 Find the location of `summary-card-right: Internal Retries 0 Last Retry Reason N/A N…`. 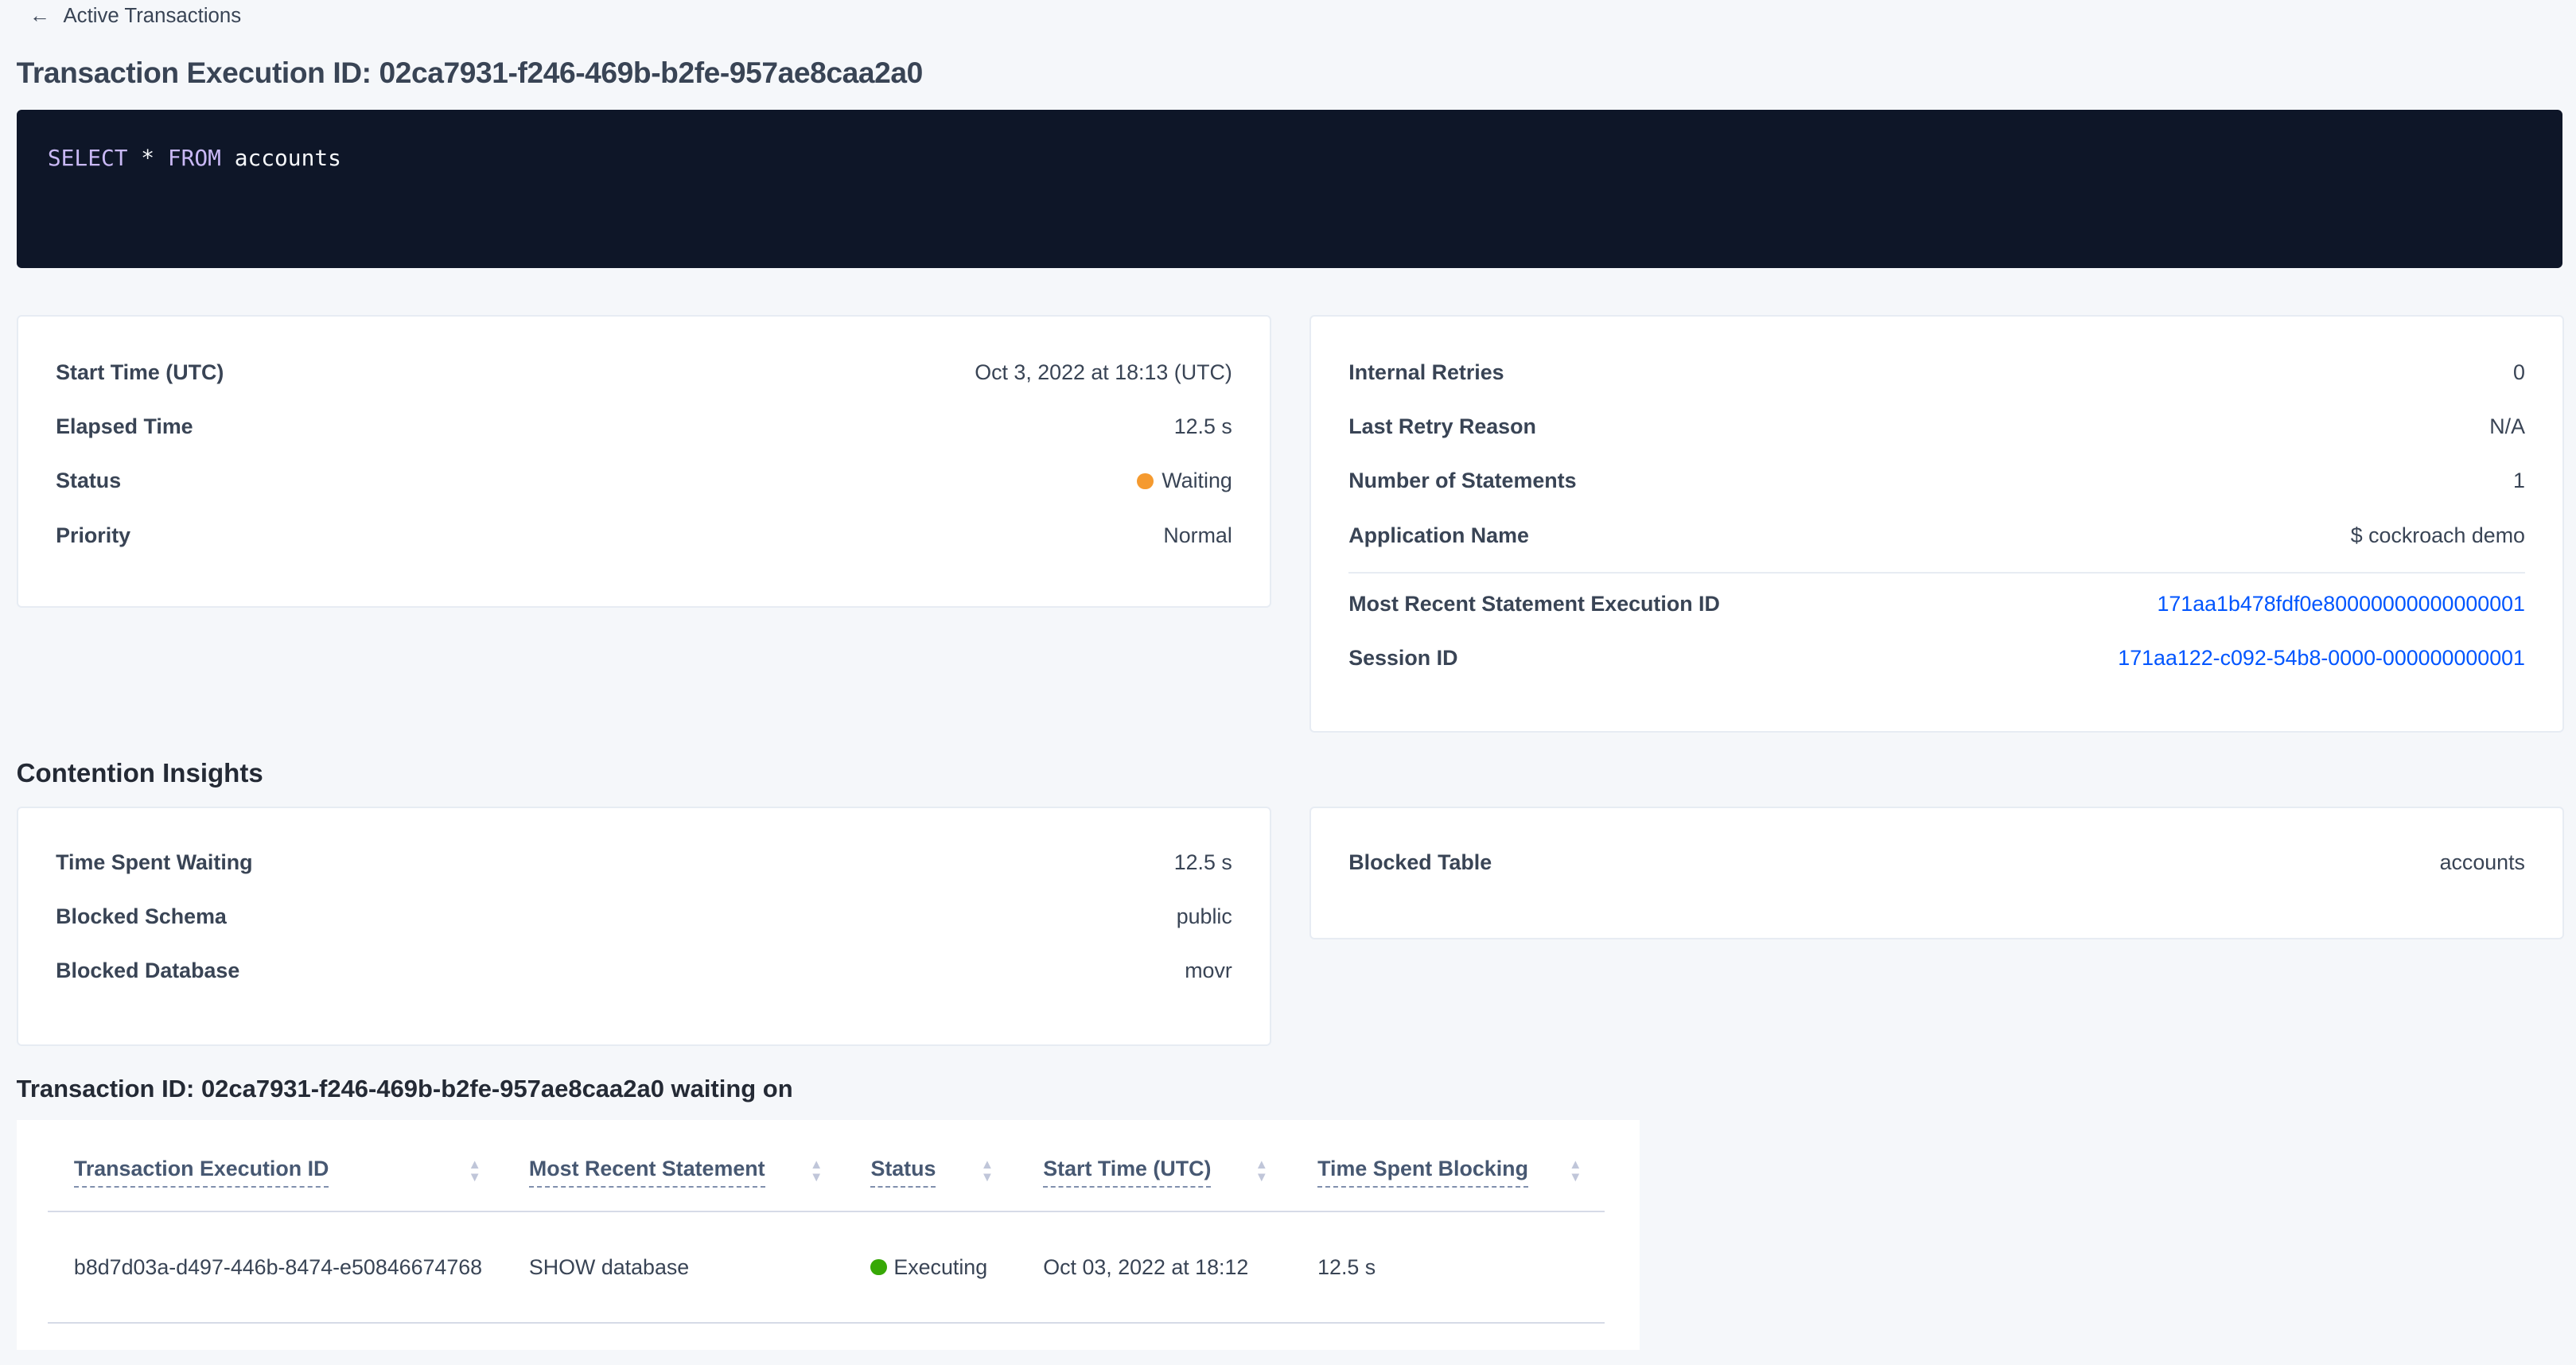

summary-card-right: Internal Retries 0 Last Retry Reason N/A N… is located at coordinates (1937, 524).